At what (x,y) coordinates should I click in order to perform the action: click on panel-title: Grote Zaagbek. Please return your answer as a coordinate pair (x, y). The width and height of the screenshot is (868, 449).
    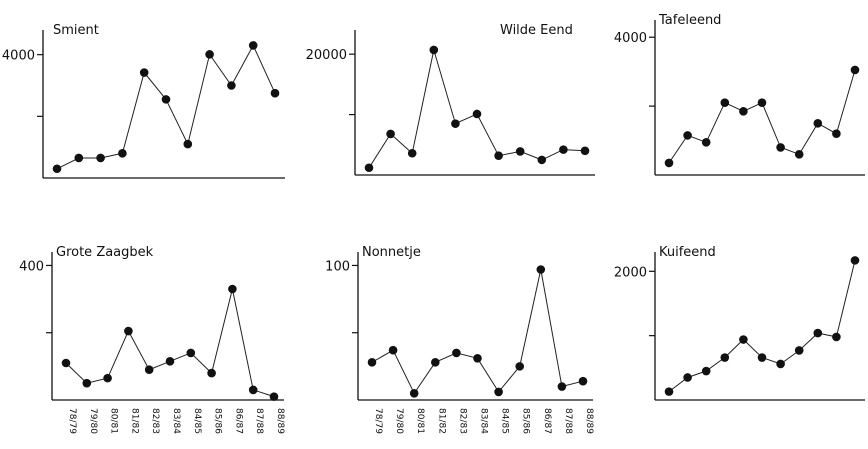
    Looking at the image, I should click on (105, 252).